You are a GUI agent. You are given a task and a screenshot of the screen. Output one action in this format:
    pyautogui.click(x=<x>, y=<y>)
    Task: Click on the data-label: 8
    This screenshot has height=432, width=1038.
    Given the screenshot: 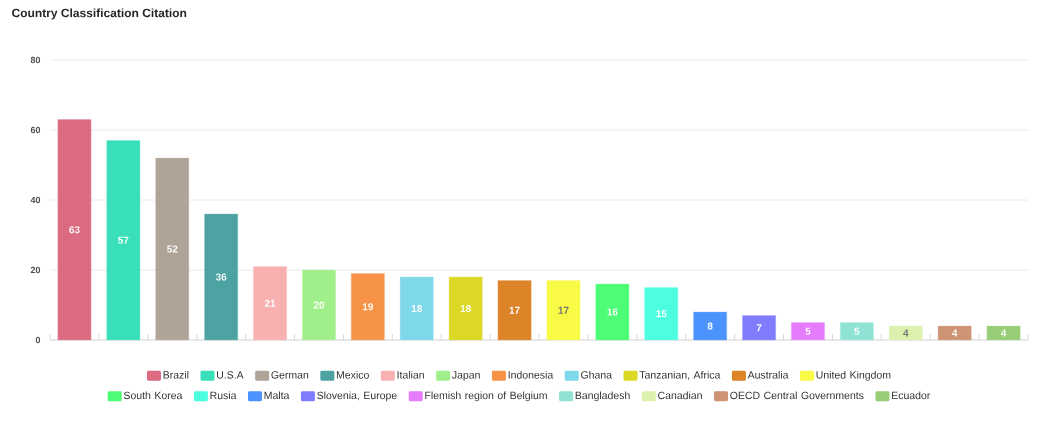 What is the action you would take?
    pyautogui.click(x=710, y=326)
    